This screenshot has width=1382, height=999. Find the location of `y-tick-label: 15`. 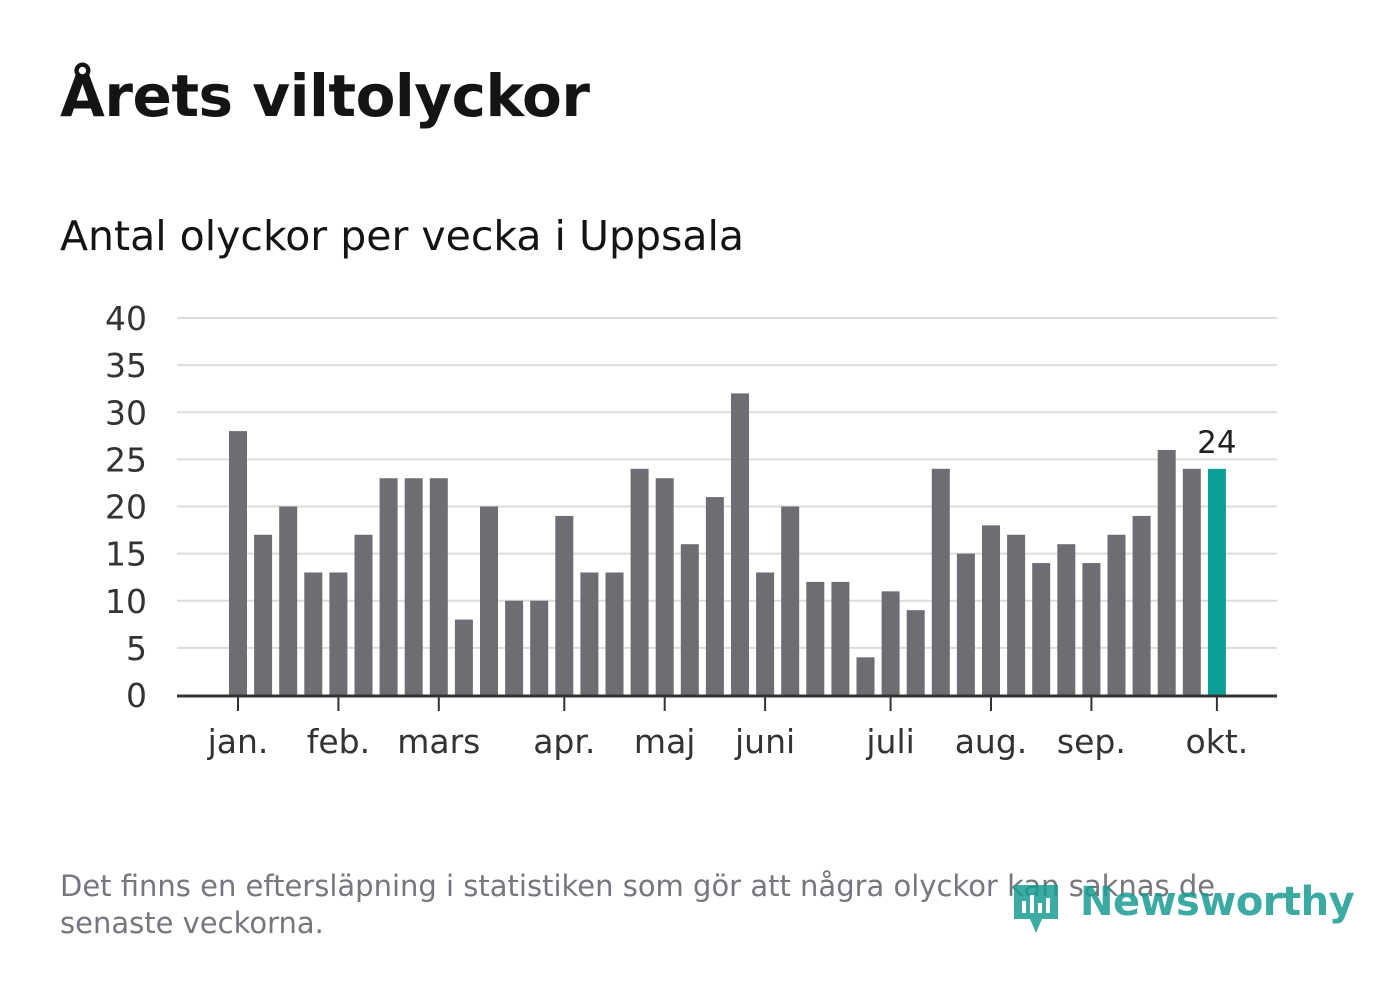

y-tick-label: 15 is located at coordinates (126, 554).